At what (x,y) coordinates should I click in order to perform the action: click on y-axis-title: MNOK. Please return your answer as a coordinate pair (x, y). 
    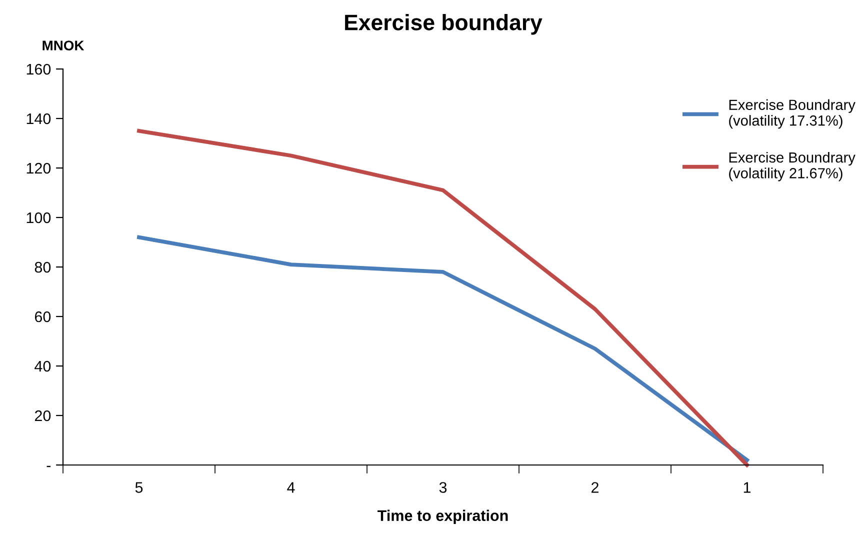
    Looking at the image, I should click on (63, 45).